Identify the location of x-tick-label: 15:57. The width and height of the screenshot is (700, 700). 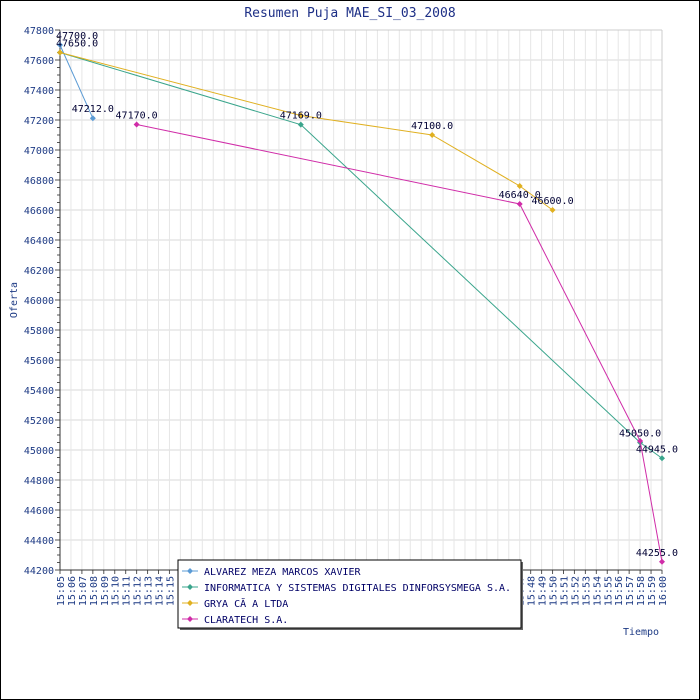
(630, 591).